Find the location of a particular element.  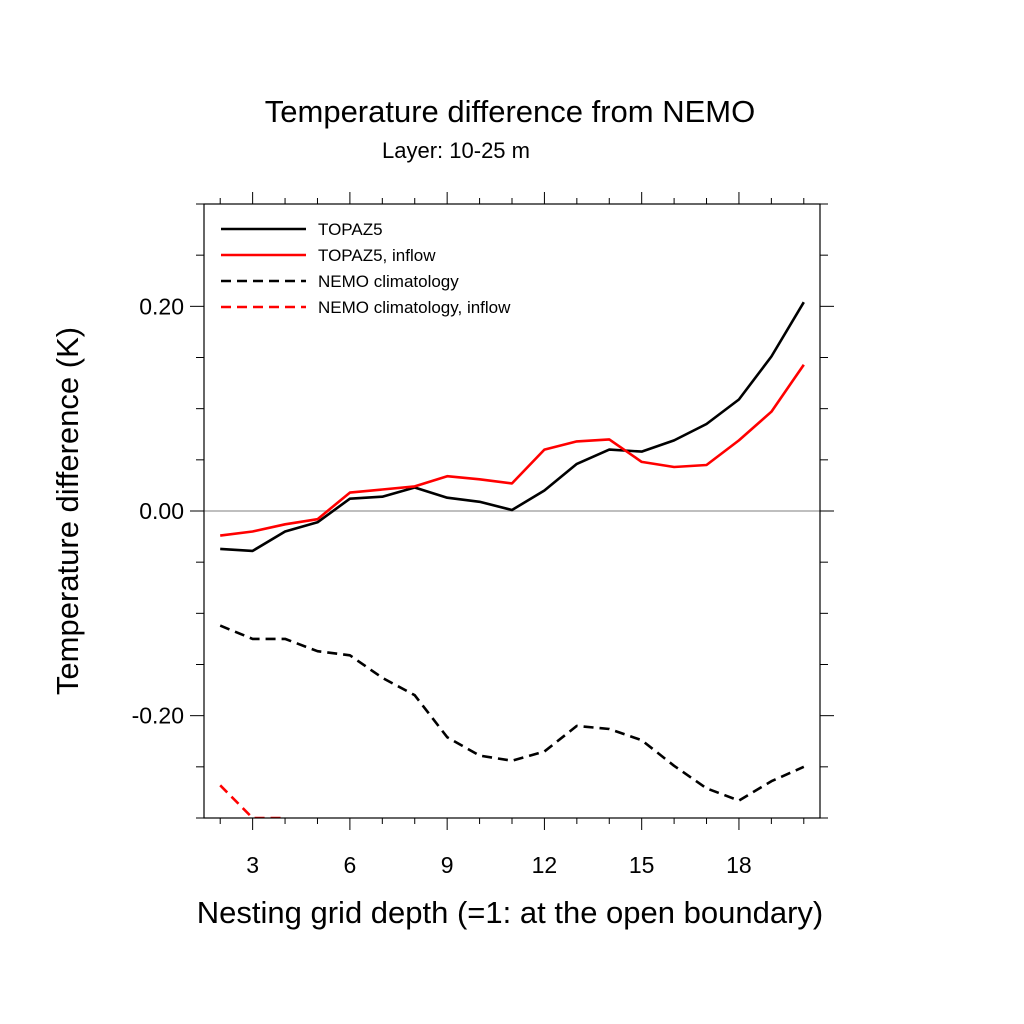

x-tick-label: 18 is located at coordinates (739, 865).